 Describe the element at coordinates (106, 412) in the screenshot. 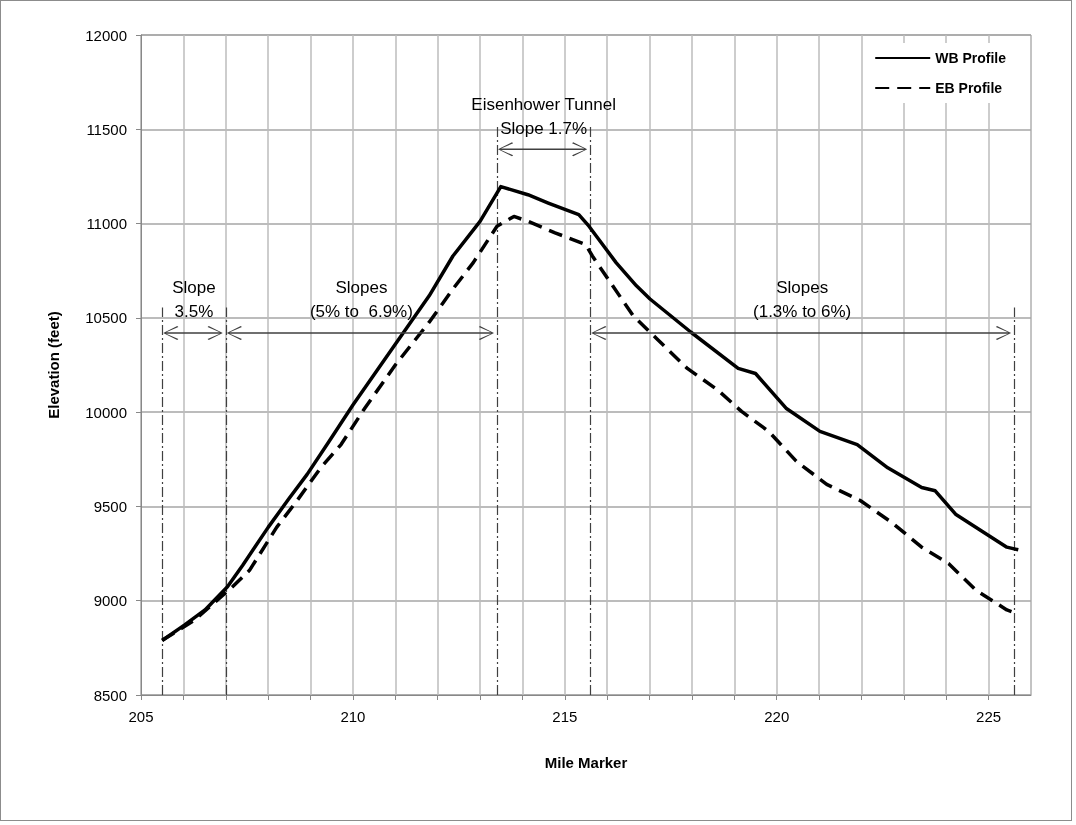

I see `y-tick-label: 10000` at that location.